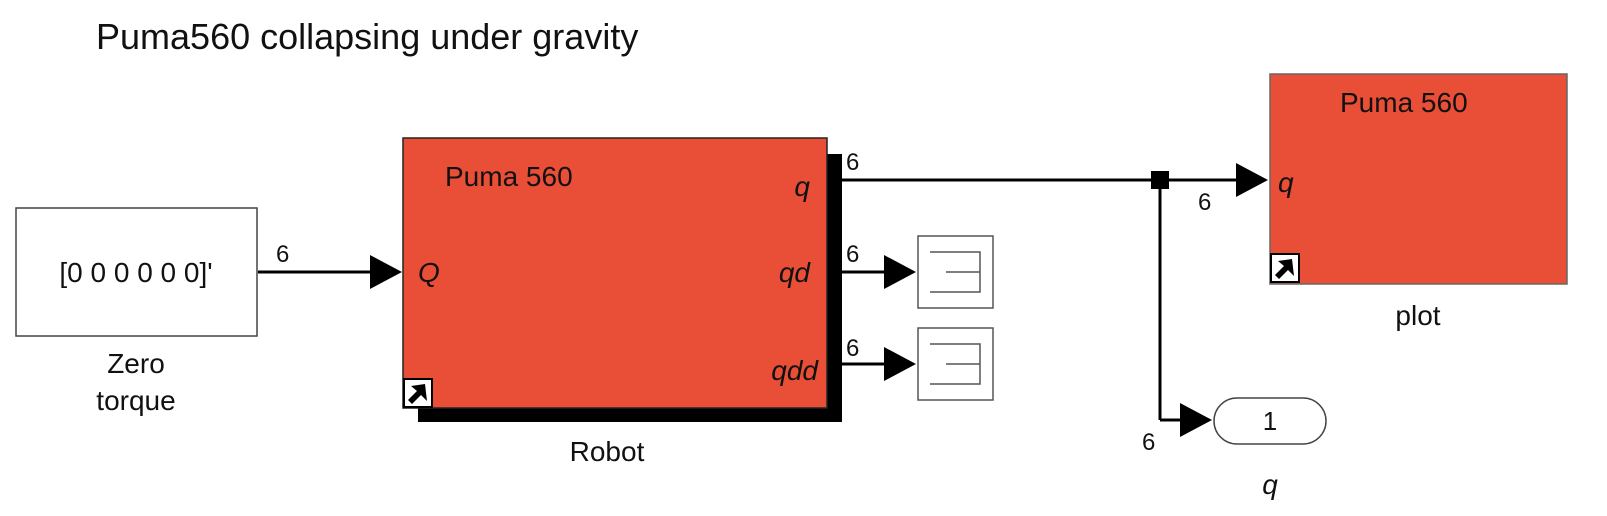 Image resolution: width=1607 pixels, height=516 pixels. Describe the element at coordinates (136, 363) in the screenshot. I see `zero-torque-label-line1: Zero` at that location.